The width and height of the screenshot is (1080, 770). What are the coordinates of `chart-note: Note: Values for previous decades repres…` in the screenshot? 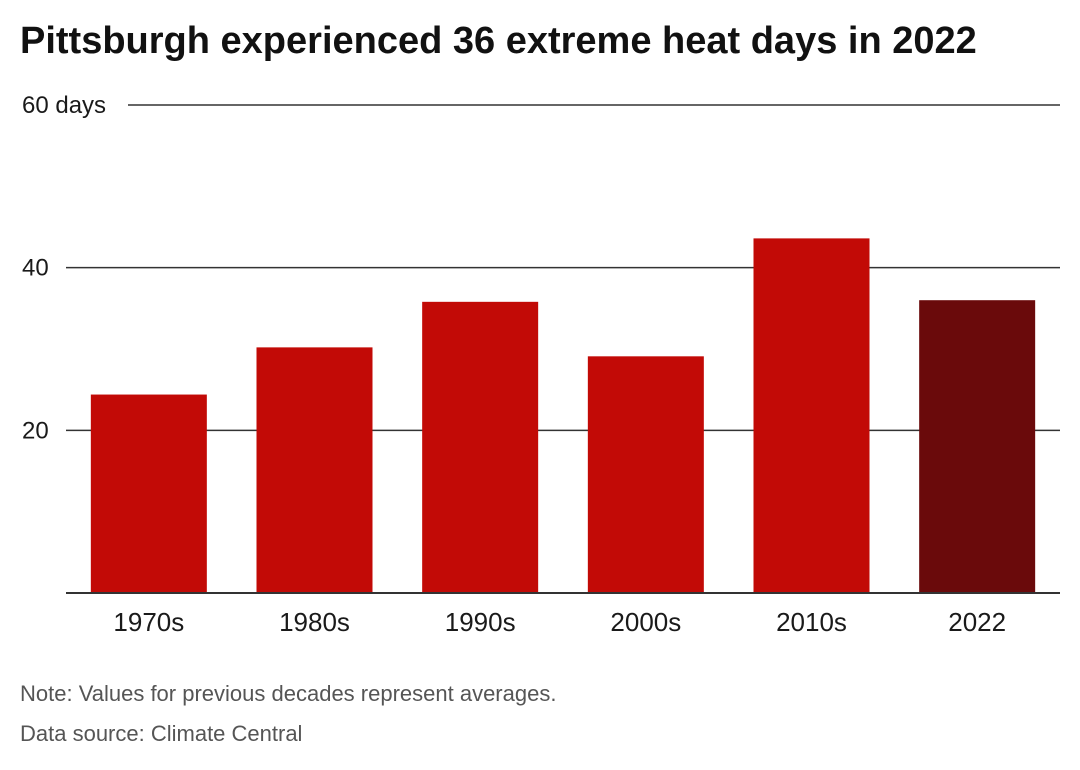 It's located at (288, 693).